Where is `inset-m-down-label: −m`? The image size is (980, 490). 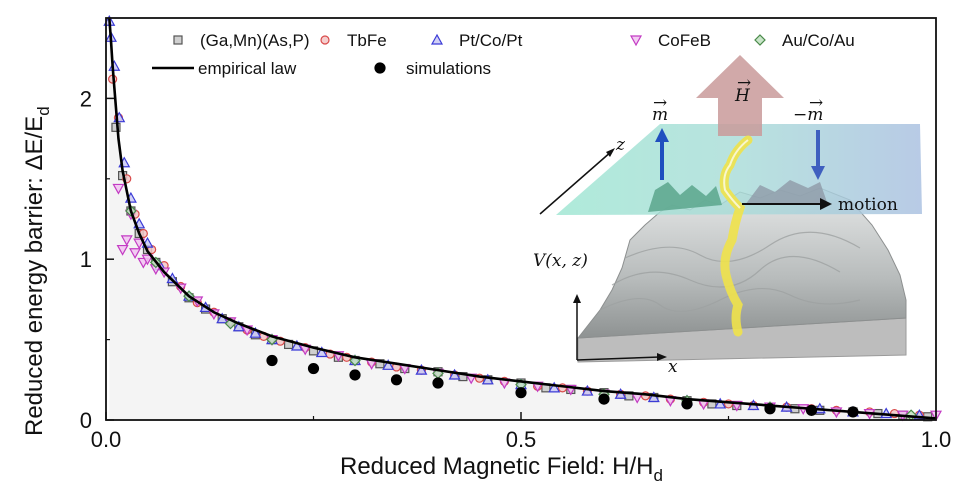
inset-m-down-label: −m is located at coordinates (808, 115).